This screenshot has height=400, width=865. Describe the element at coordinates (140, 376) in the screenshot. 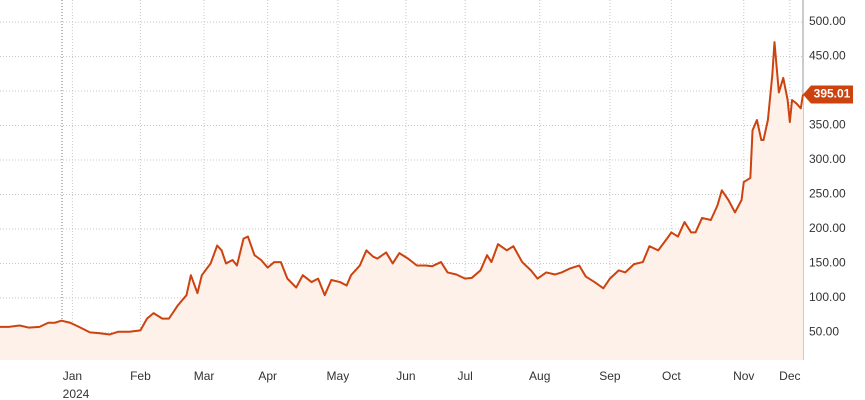

I see `x-tick-label: Feb` at that location.